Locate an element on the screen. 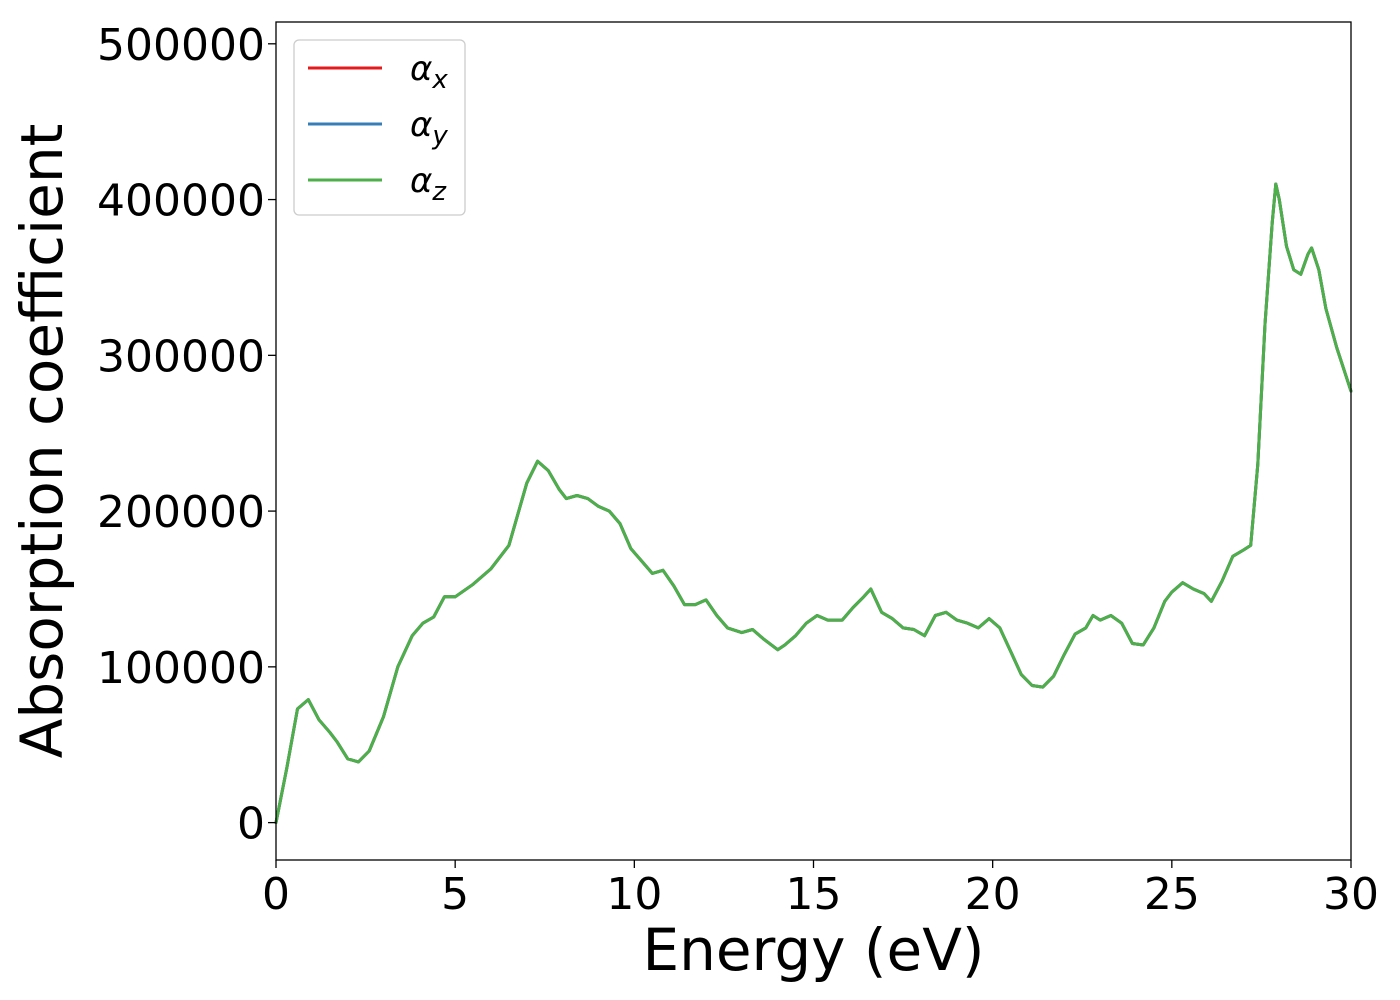 The height and width of the screenshot is (1000, 1400). y-axis-label: Absorption coefficient is located at coordinates (42, 441).